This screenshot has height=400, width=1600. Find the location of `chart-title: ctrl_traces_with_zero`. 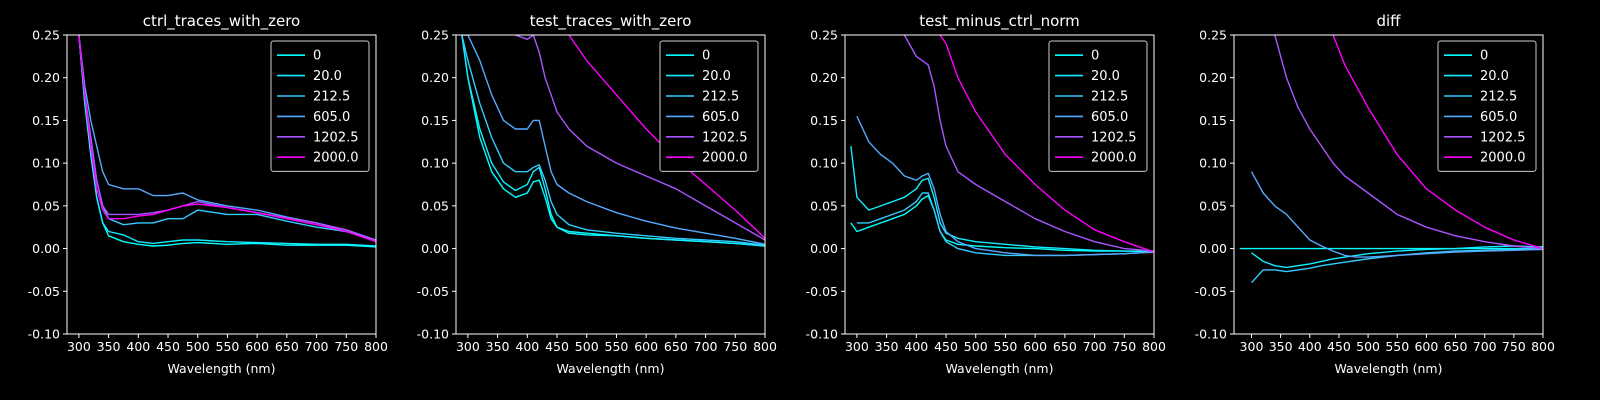

chart-title: ctrl_traces_with_zero is located at coordinates (221, 21).